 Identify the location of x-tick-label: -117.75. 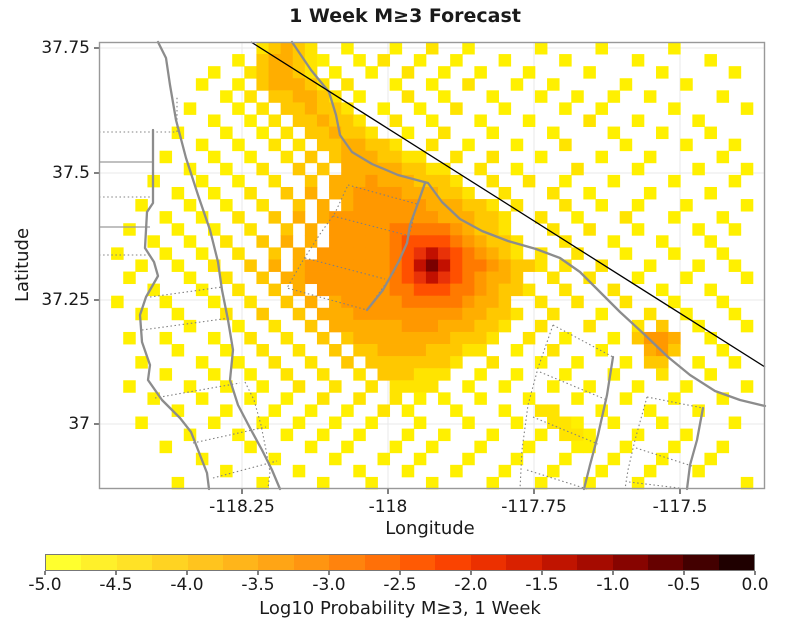
(534, 507).